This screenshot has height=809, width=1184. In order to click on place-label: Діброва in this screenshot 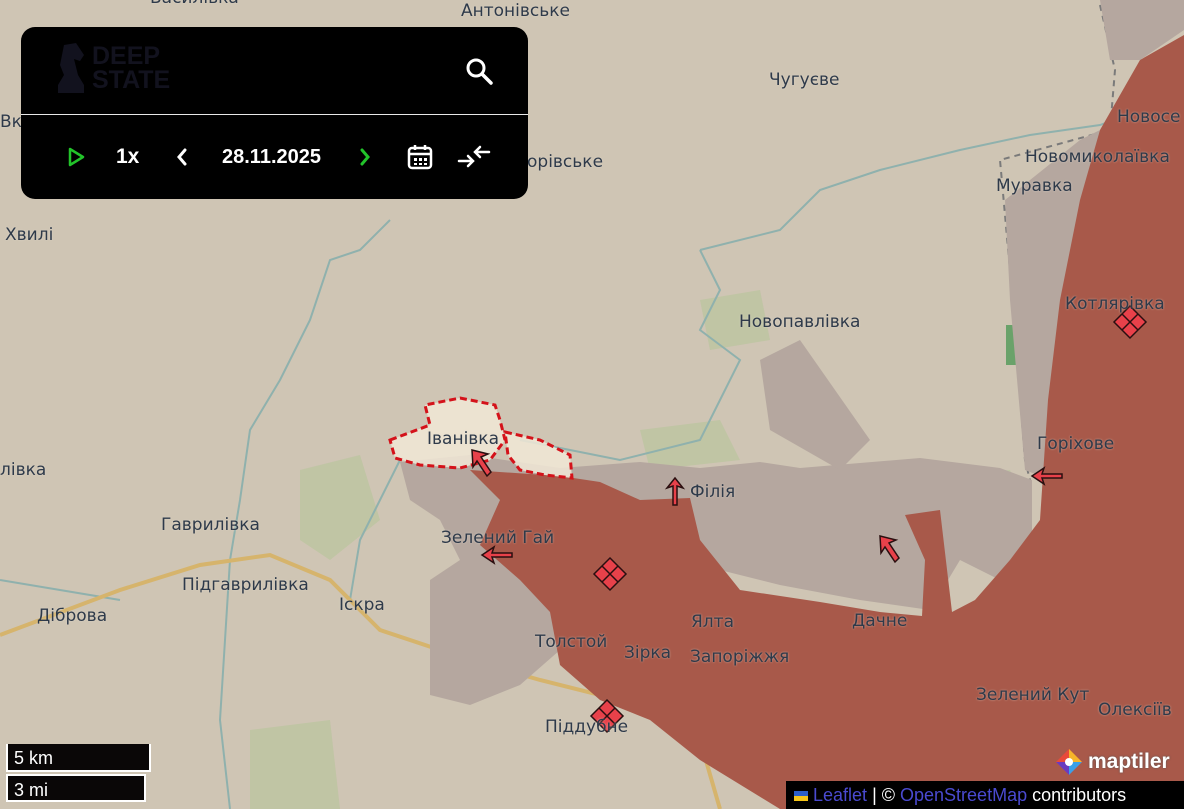, I will do `click(72, 616)`.